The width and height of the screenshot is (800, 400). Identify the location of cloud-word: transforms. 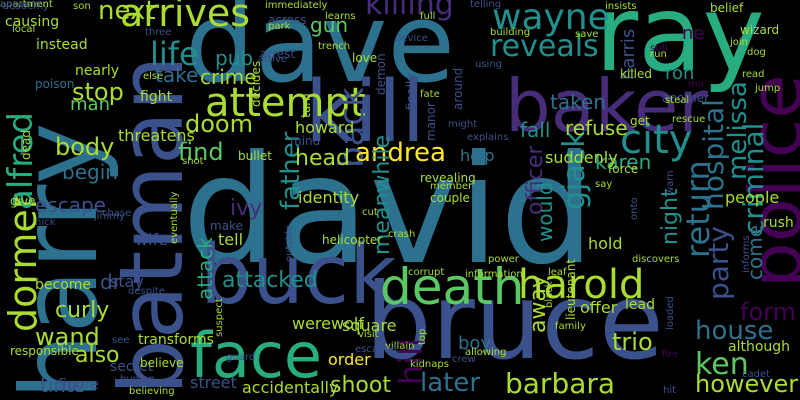
(176, 340).